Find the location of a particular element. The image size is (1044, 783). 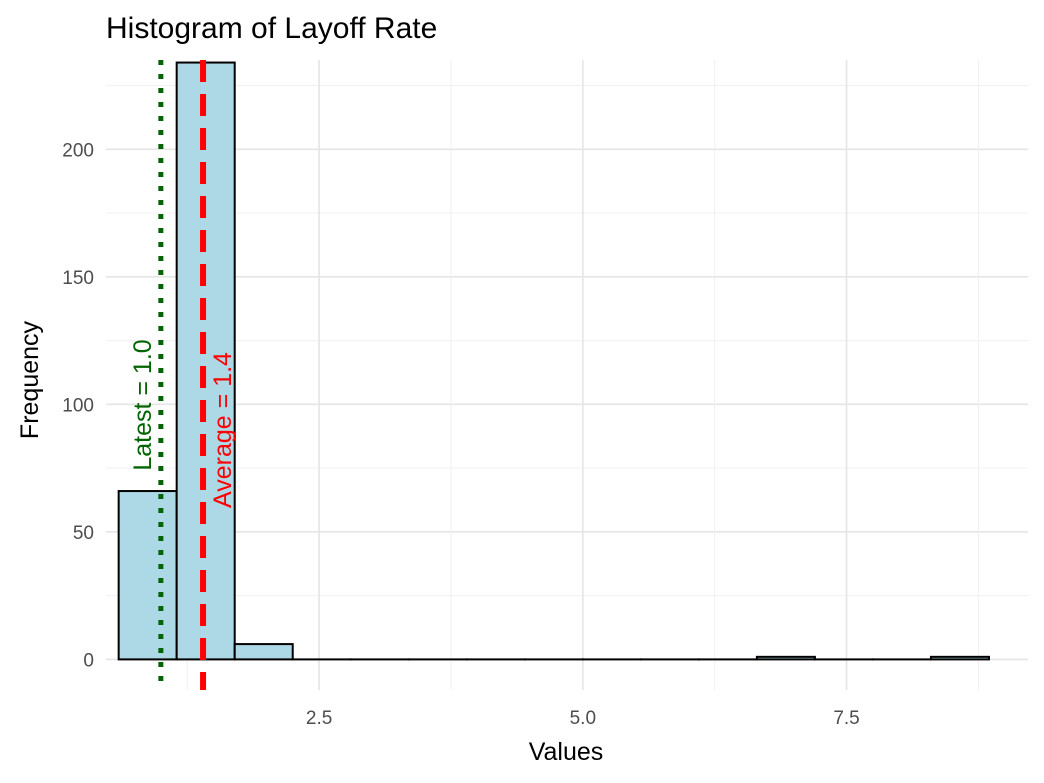

y-tick-label: 100 is located at coordinates (78, 405).